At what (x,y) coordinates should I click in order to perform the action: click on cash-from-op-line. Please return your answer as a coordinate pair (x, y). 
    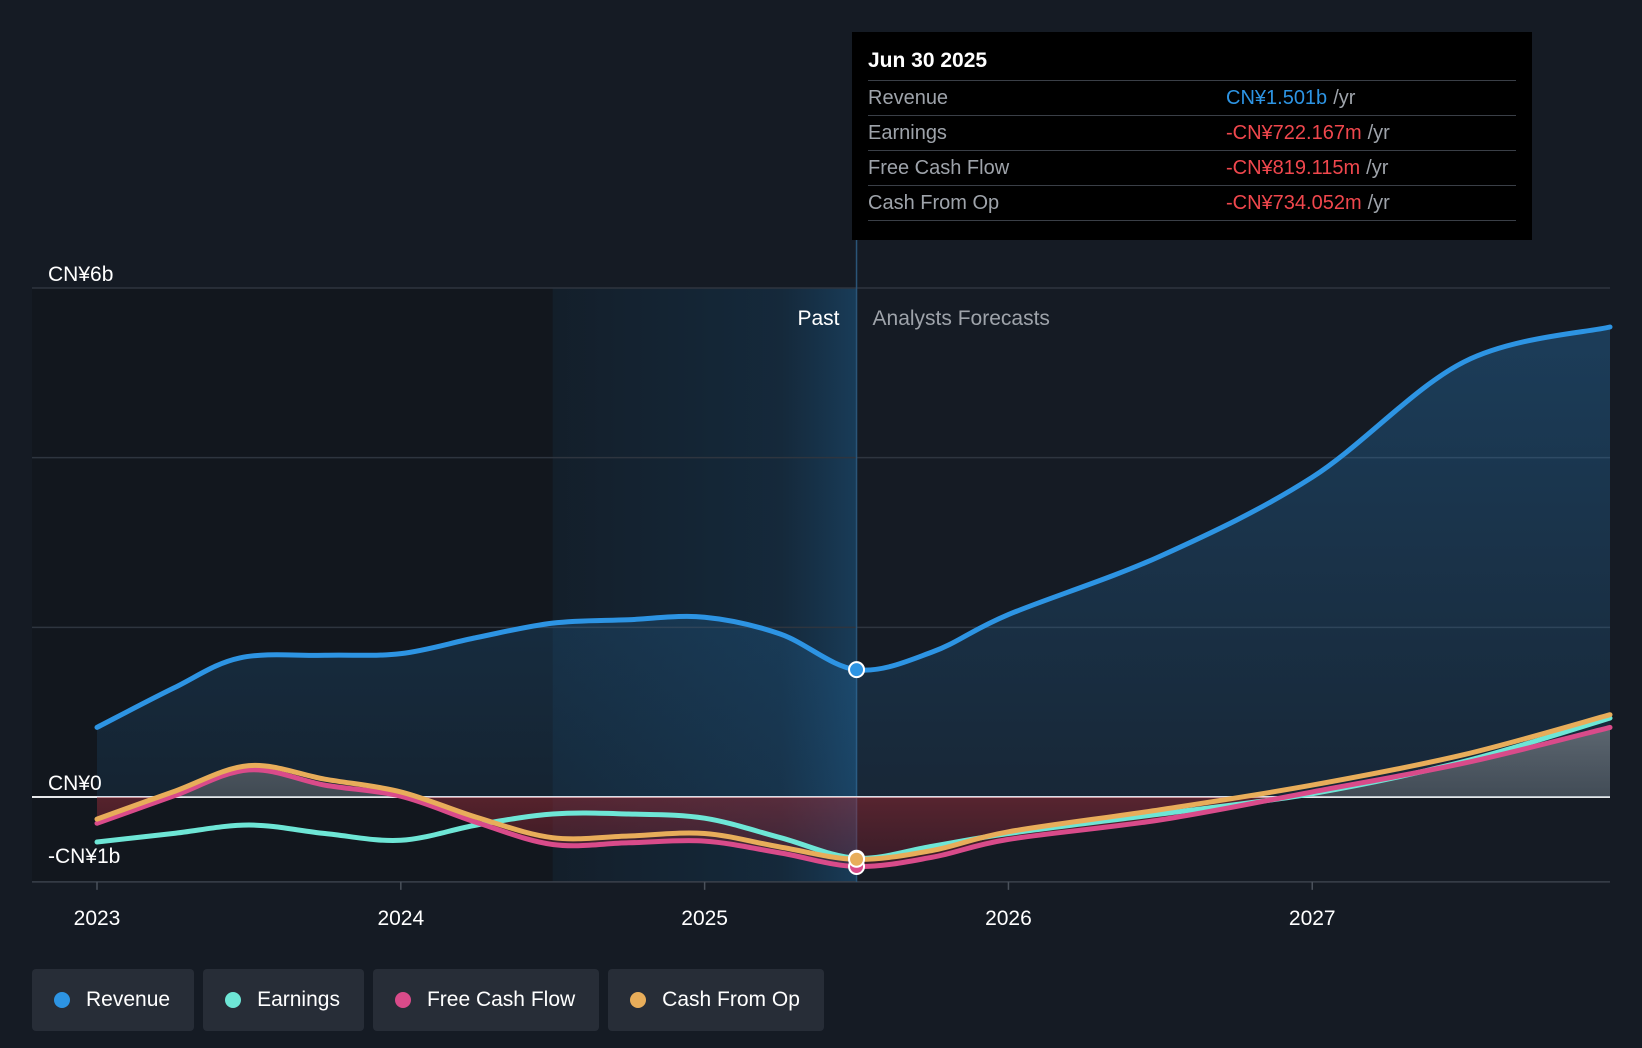
    Looking at the image, I should click on (853, 787).